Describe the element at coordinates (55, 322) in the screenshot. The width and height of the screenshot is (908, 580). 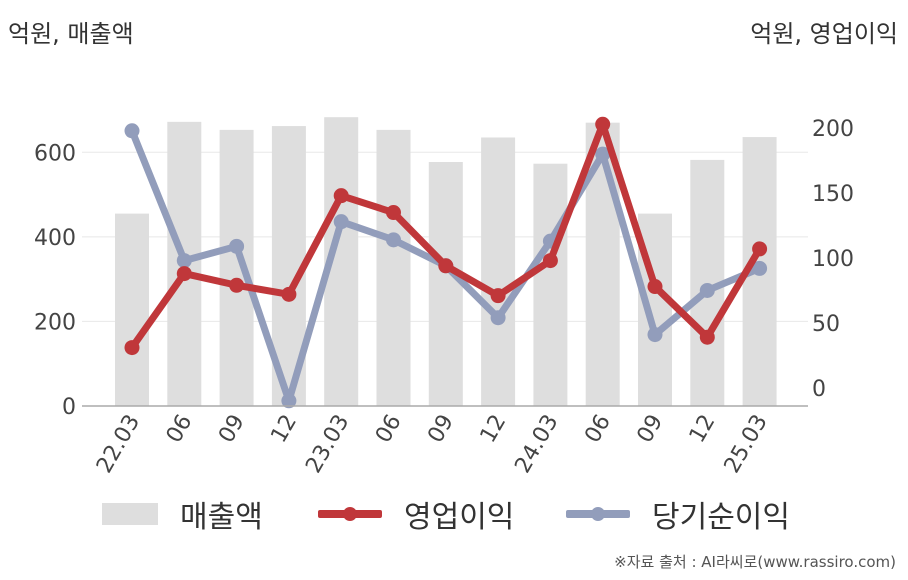
I see `left-tick-label-1: 200` at that location.